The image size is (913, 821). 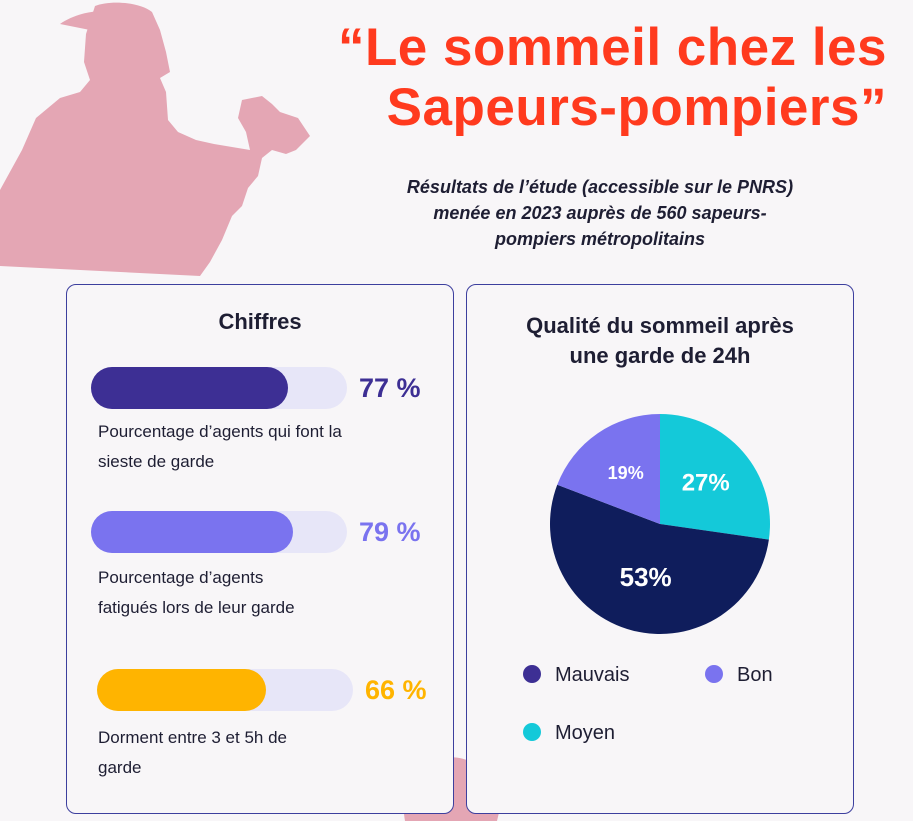 I want to click on chart-title-line-1: Qualité du sommeil après, so click(x=660, y=325).